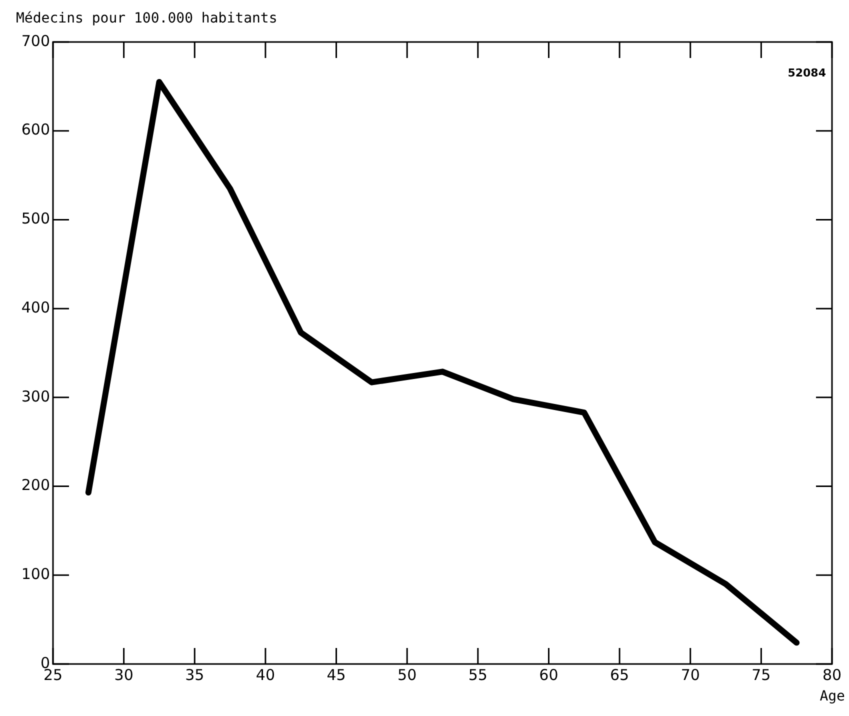 The width and height of the screenshot is (849, 716). What do you see at coordinates (35, 41) in the screenshot?
I see `y-tick-label: 700` at bounding box center [35, 41].